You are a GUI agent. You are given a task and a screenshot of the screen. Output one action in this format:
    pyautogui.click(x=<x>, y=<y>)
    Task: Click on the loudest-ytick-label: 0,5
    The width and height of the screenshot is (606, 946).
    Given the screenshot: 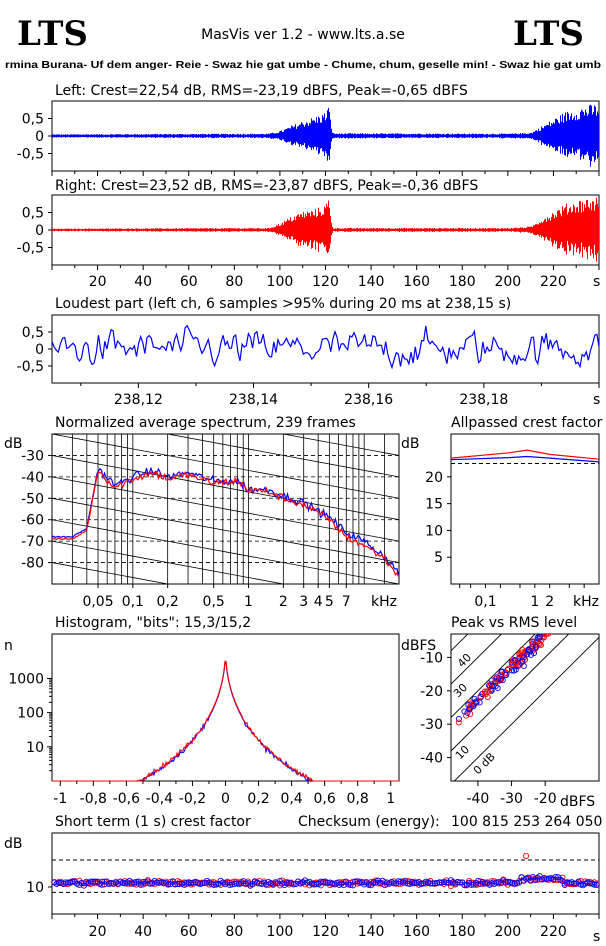 What is the action you would take?
    pyautogui.click(x=33, y=333)
    